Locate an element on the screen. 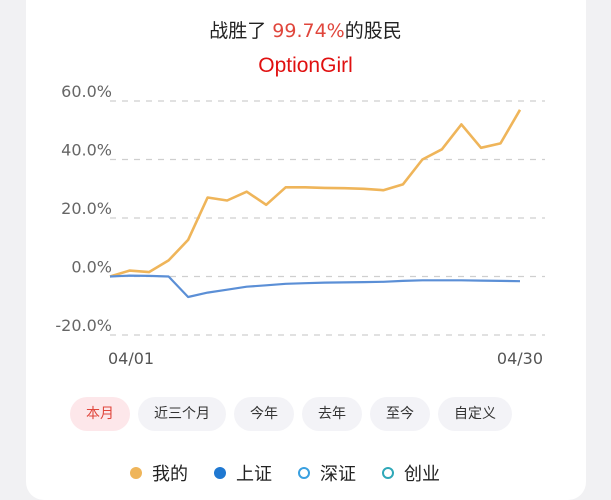  legend-label: 上证 is located at coordinates (254, 474).